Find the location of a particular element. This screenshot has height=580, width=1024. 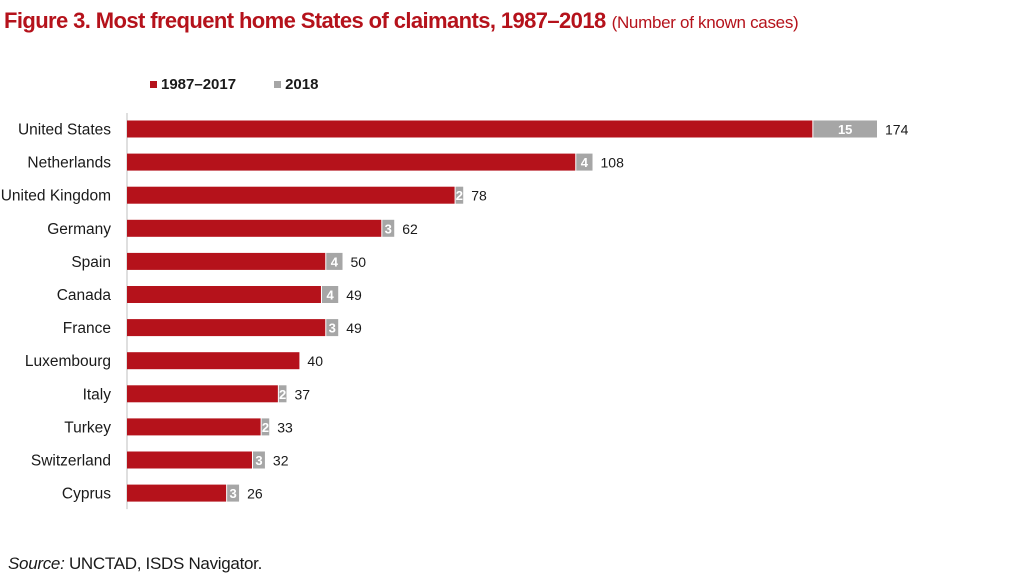

bar-1987-2017-united-kingdom is located at coordinates (291, 195).